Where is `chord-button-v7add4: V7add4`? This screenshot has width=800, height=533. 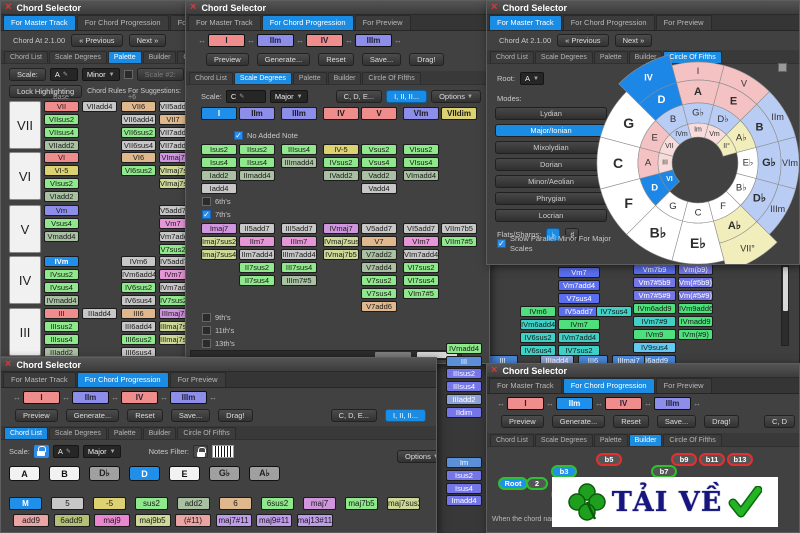 chord-button-v7add4: V7add4 is located at coordinates (379, 267).